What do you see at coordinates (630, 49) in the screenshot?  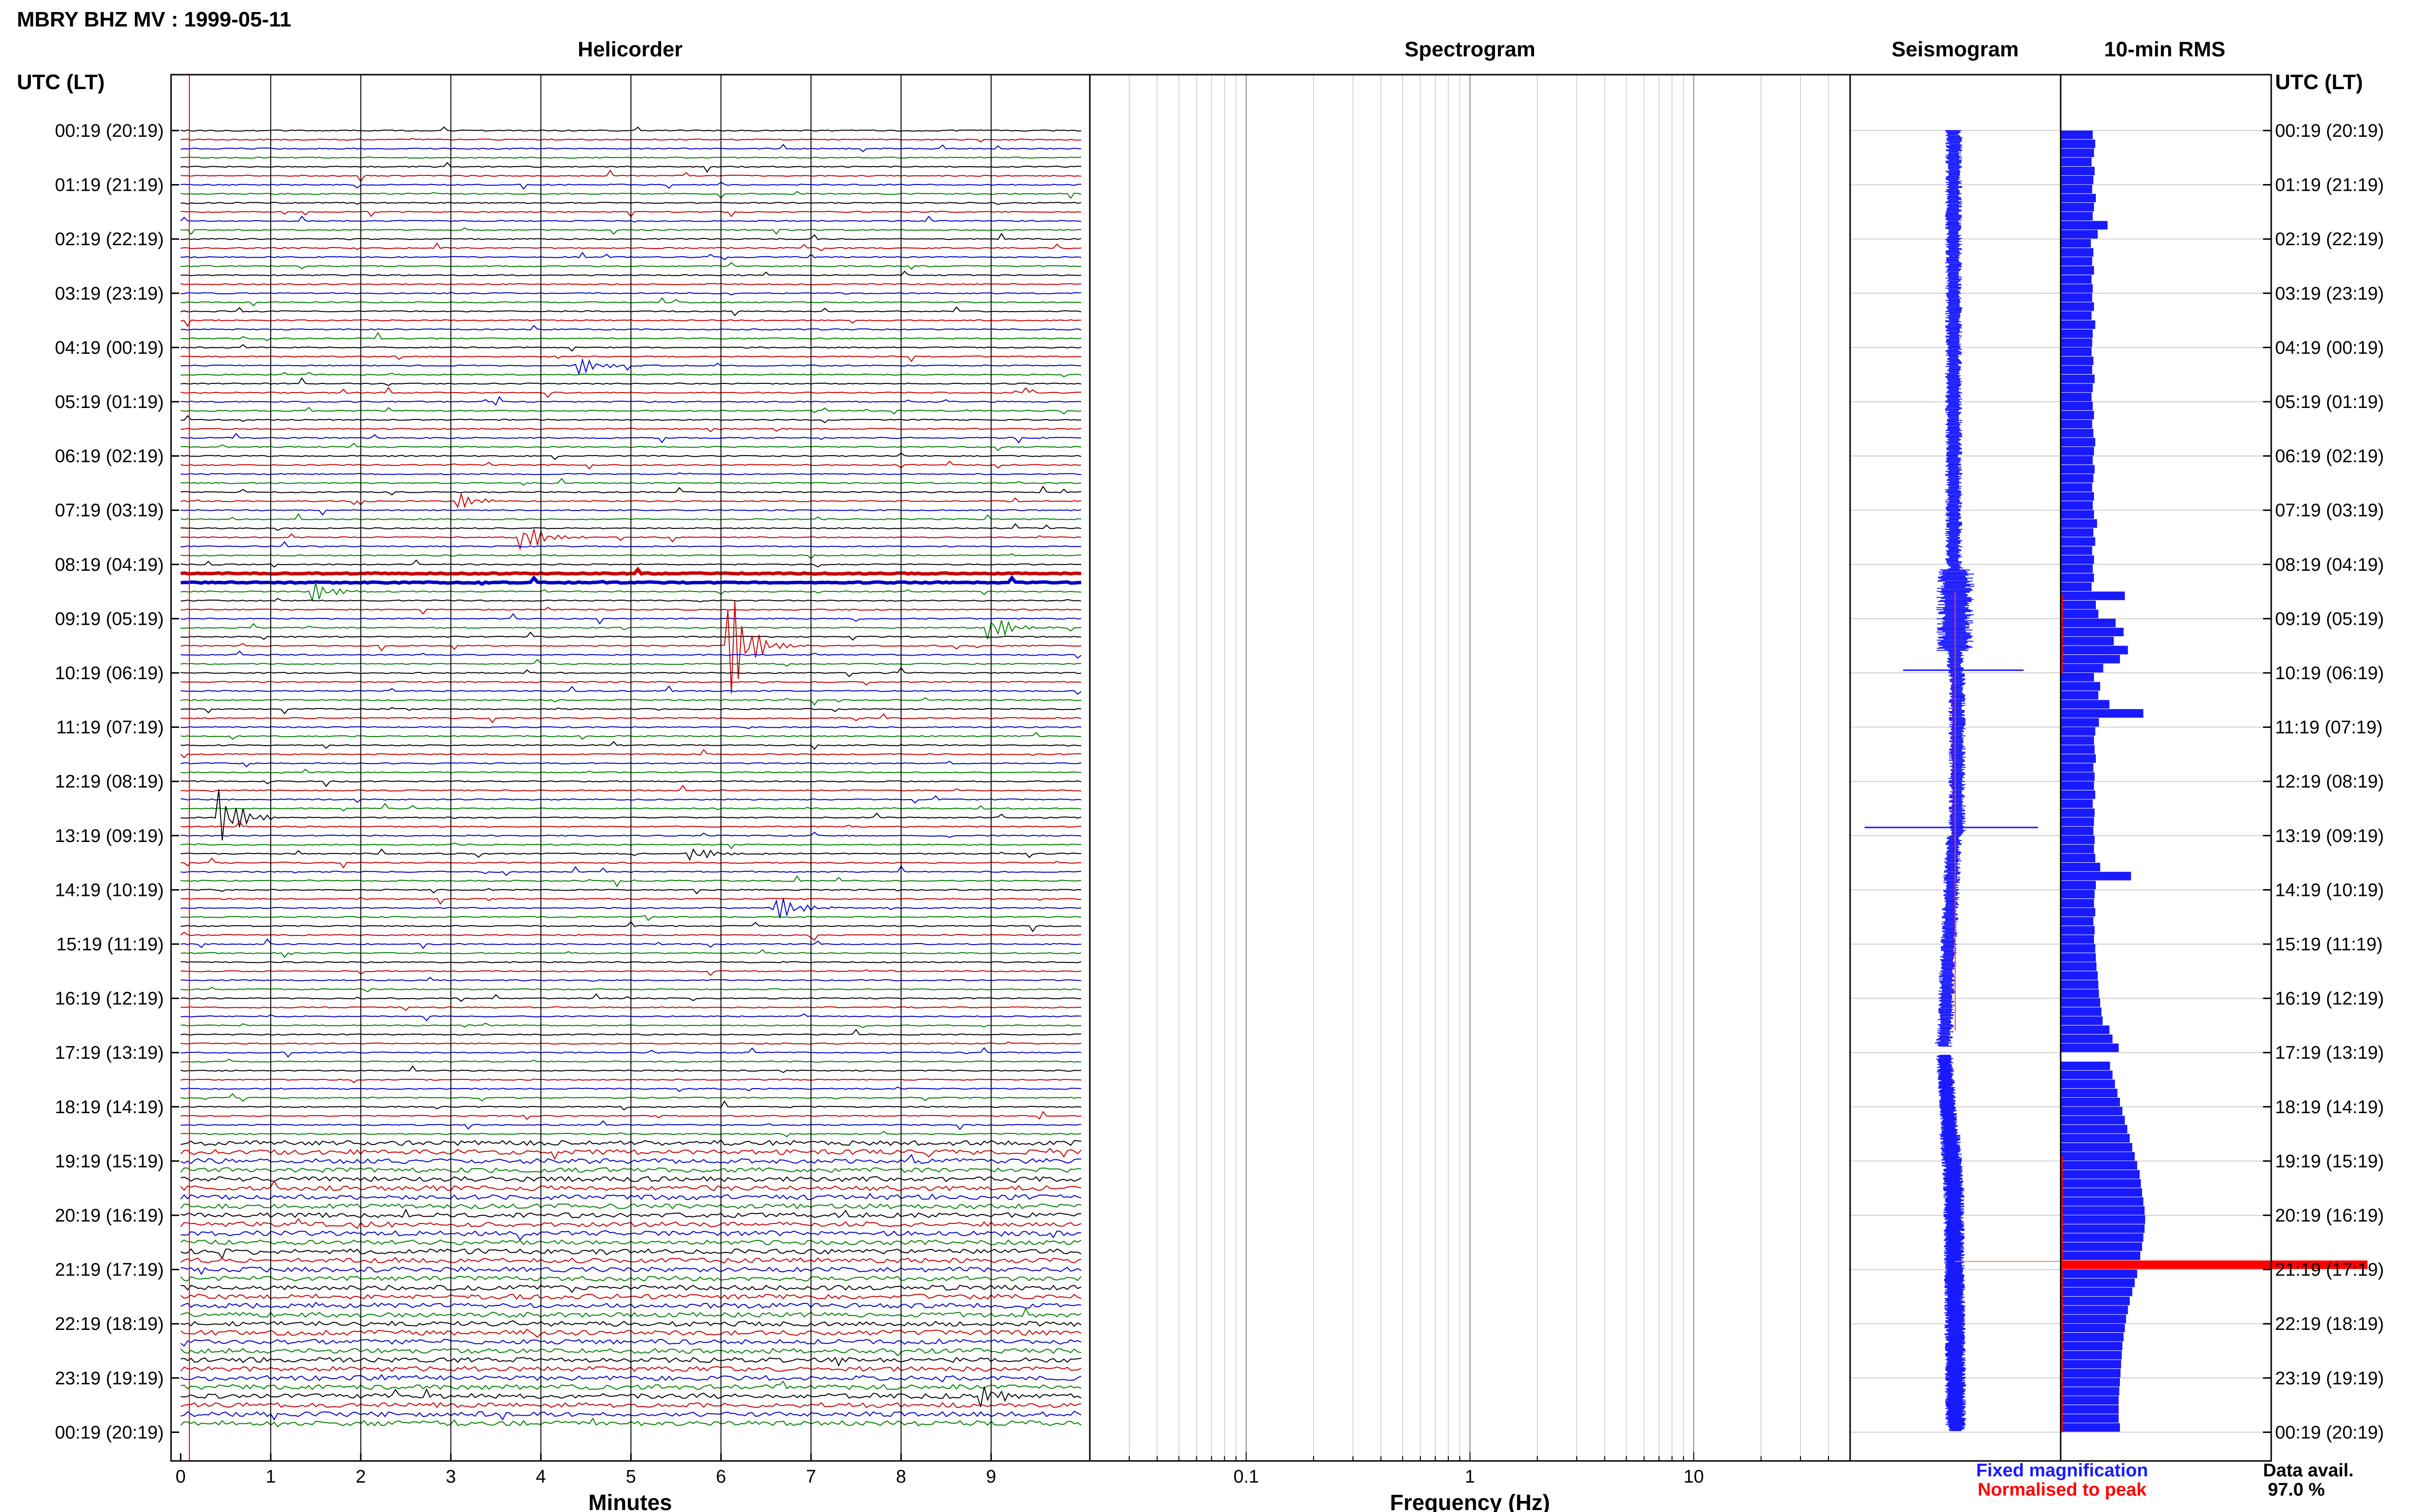 I see `helicorder-header: Helicorder` at bounding box center [630, 49].